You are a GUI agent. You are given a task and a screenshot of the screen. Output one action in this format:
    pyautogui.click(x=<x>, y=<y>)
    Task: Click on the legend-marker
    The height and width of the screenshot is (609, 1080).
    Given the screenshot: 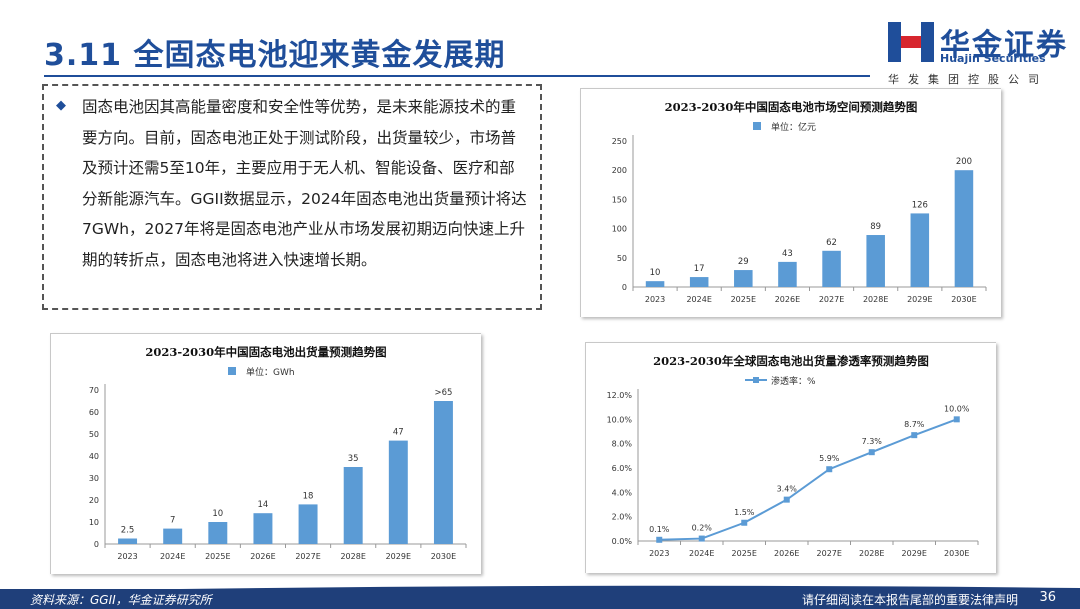 What is the action you would take?
    pyautogui.click(x=756, y=380)
    